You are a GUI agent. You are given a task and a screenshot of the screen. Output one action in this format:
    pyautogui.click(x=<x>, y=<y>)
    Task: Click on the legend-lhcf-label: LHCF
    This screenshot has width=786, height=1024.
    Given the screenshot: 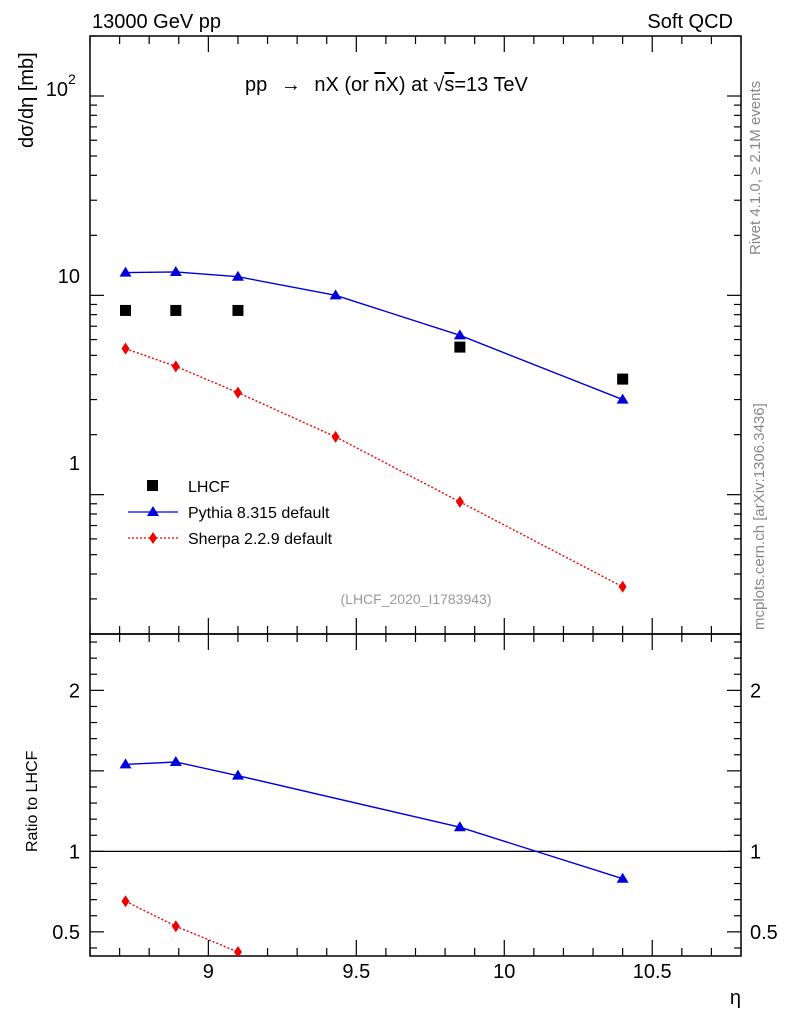 What is the action you would take?
    pyautogui.click(x=209, y=487)
    